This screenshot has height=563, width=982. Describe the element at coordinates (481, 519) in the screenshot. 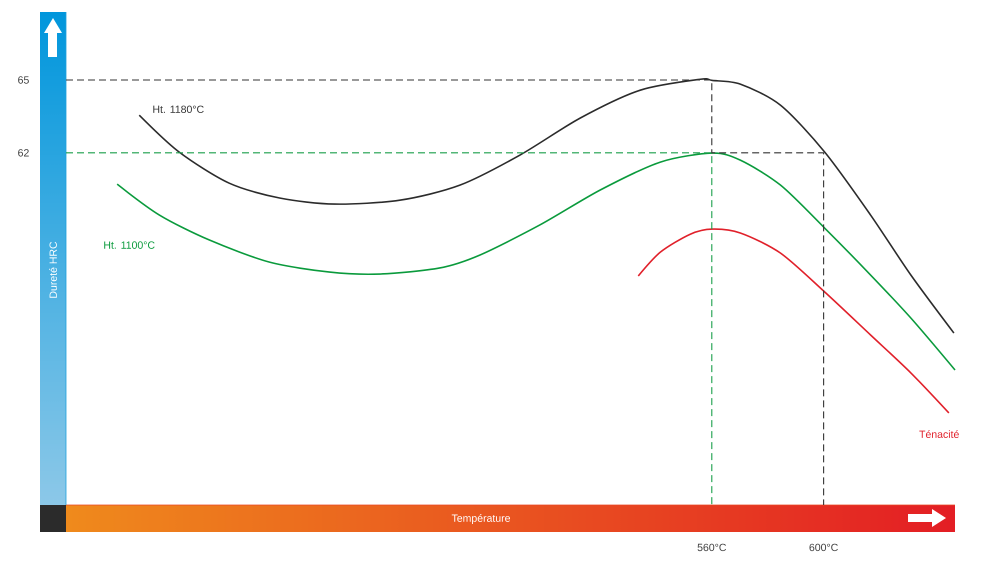

I see `x-axis-title: Température` at that location.